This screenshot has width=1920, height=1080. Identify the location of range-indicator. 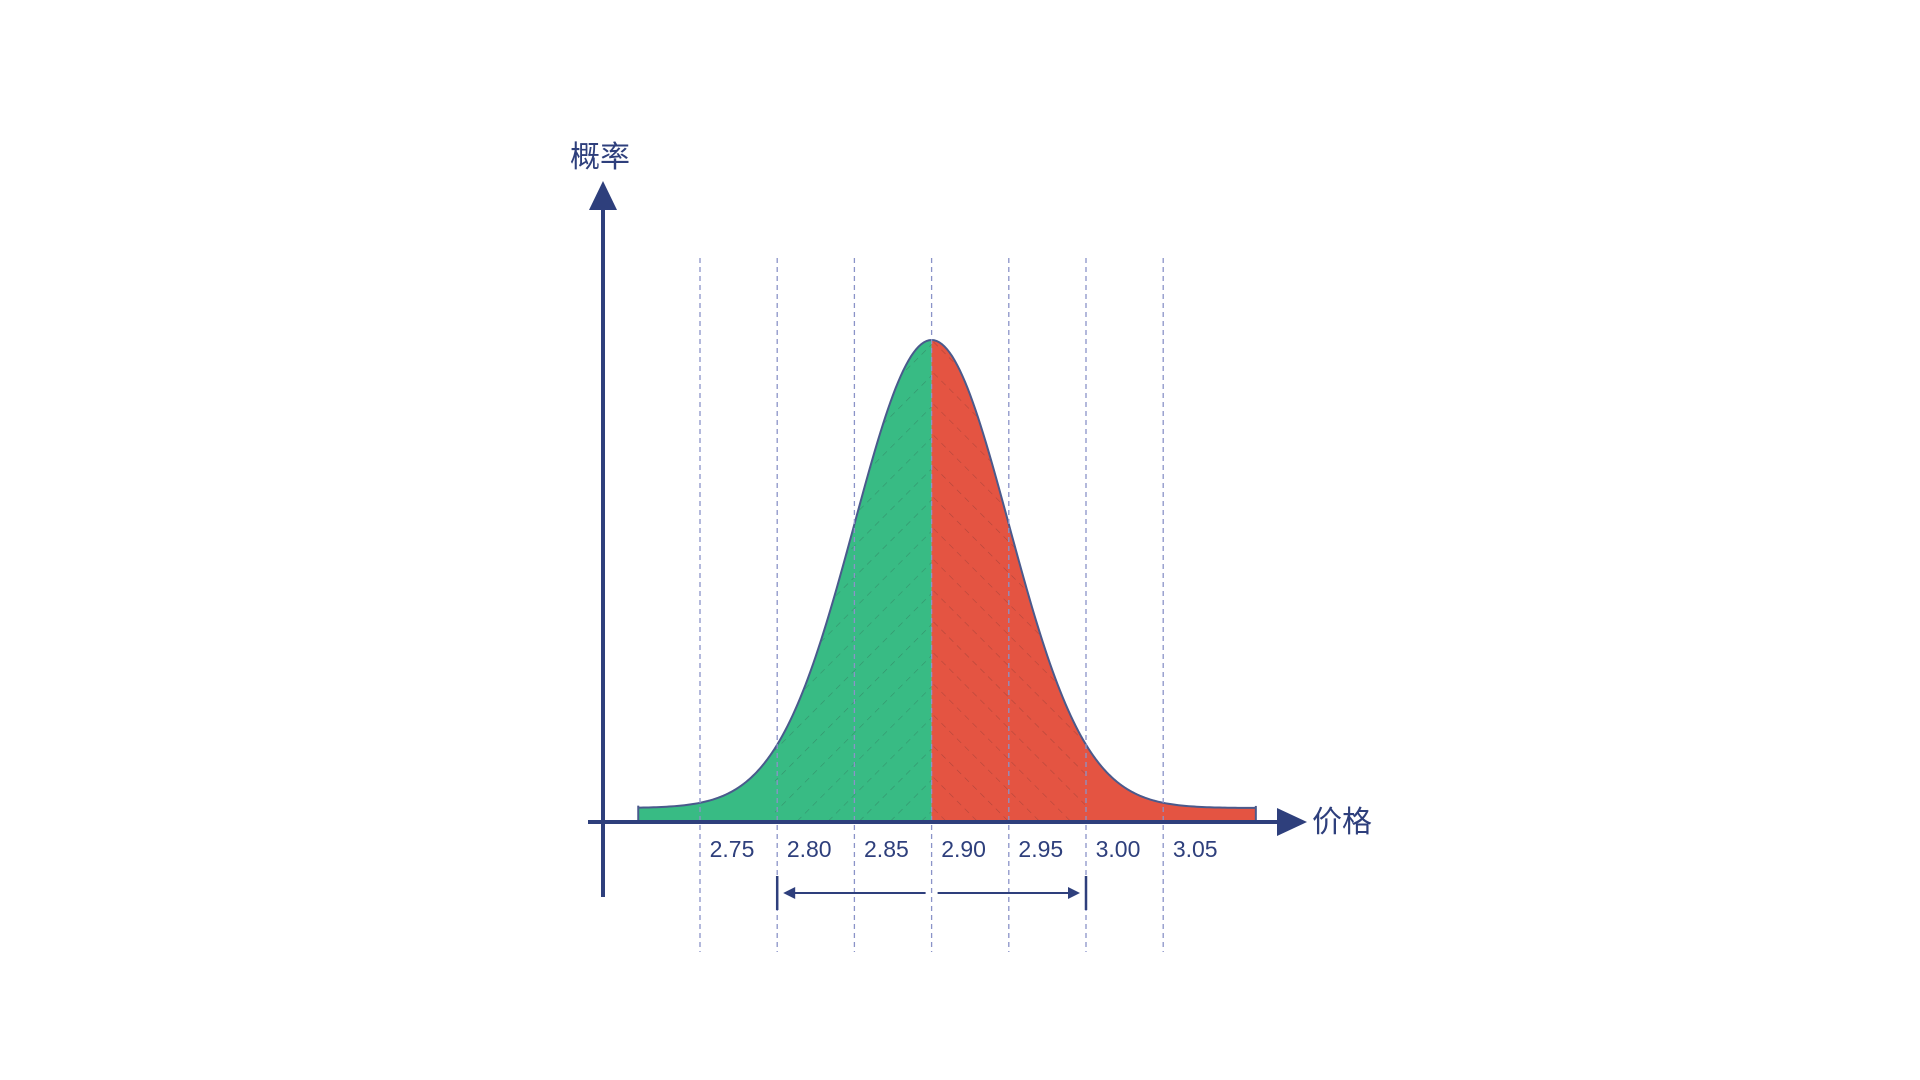
(931, 893).